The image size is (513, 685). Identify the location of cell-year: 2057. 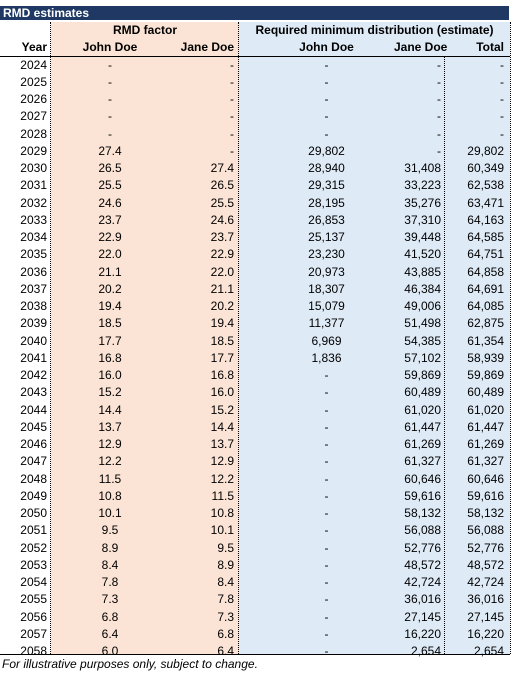
(33, 633).